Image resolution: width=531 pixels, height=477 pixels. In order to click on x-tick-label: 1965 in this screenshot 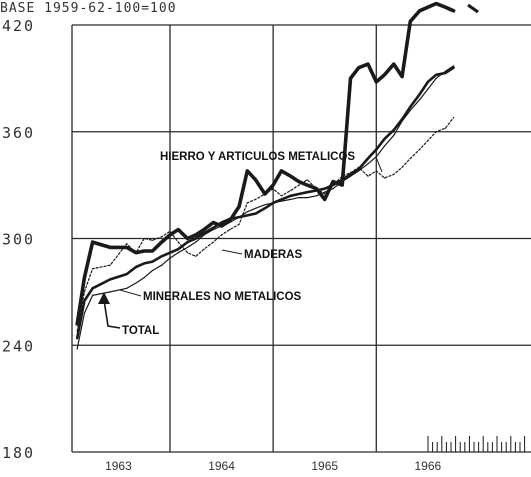, I will do `click(324, 466)`.